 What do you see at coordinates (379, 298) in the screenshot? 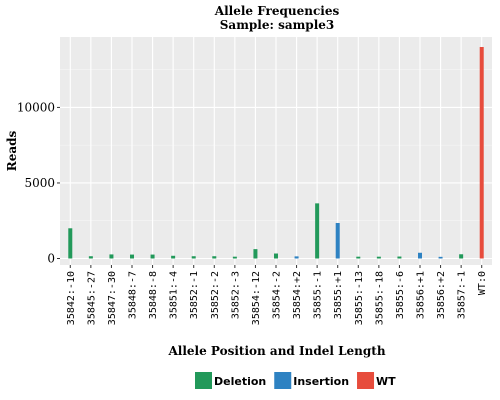
I see `x-tick-label: 35855:-18` at bounding box center [379, 298].